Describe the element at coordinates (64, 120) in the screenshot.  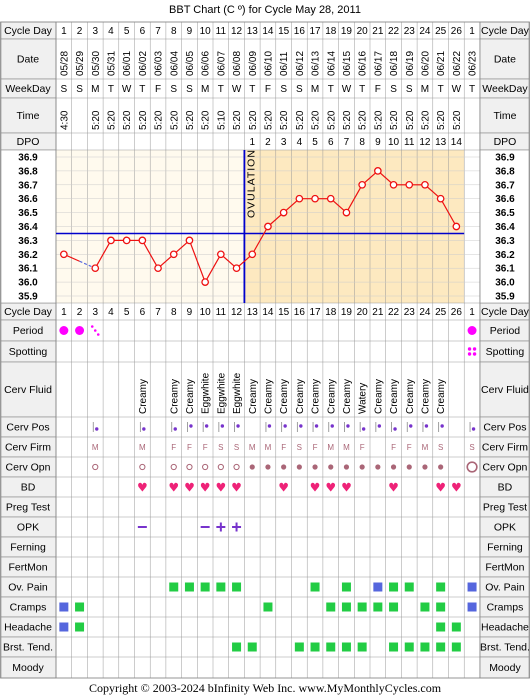
I see `time-label: 4:30` at that location.